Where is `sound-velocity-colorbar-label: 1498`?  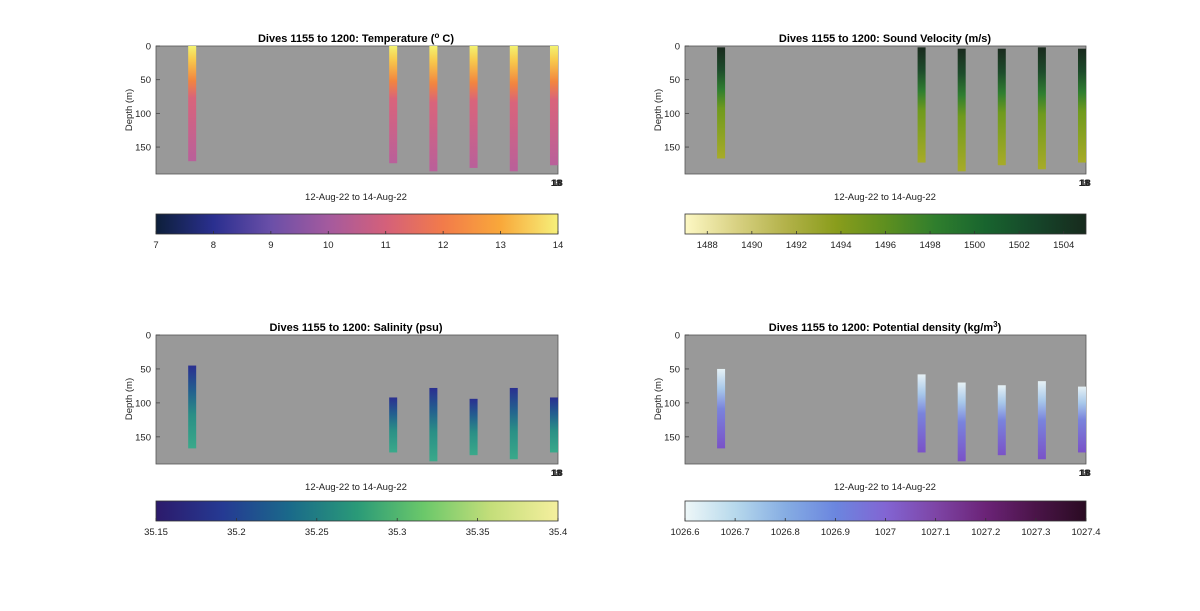
sound-velocity-colorbar-label: 1498 is located at coordinates (929, 245).